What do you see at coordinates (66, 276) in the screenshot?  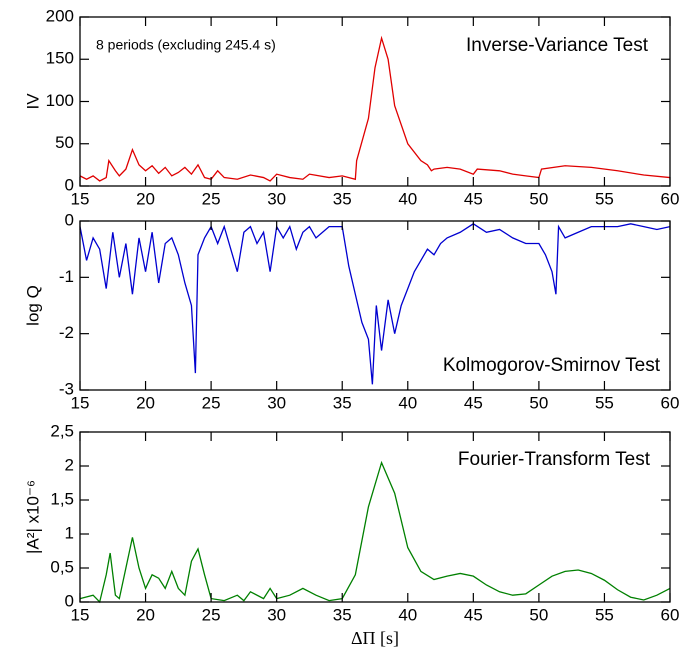 I see `y-tick-label: -1` at bounding box center [66, 276].